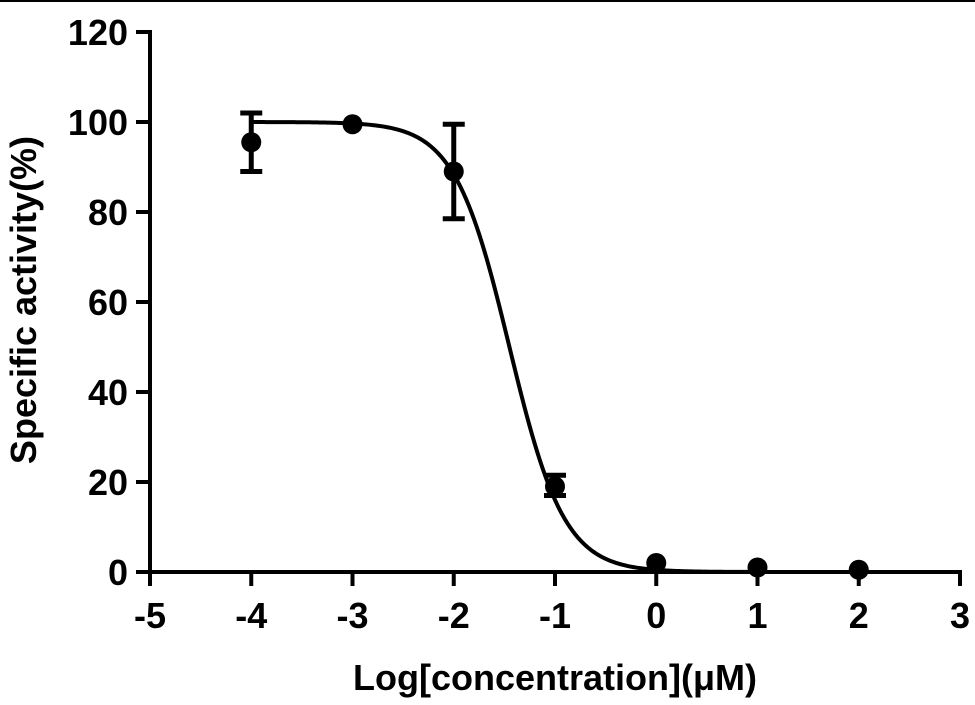  I want to click on x-tick-label: -3, so click(352, 615).